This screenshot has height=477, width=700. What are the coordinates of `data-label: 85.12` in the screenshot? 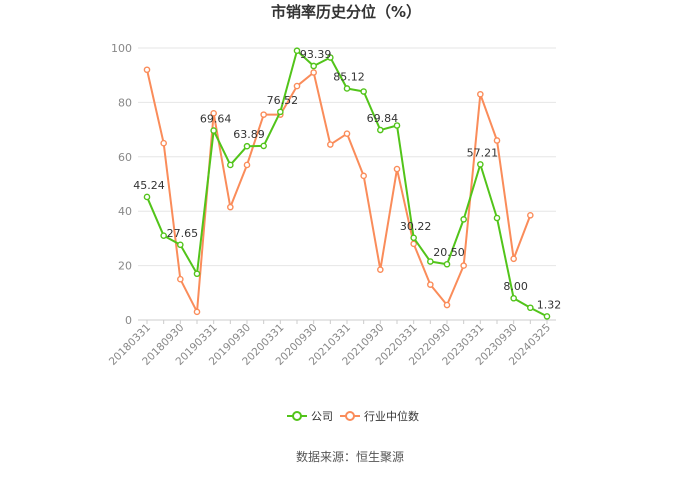 It's located at (349, 76).